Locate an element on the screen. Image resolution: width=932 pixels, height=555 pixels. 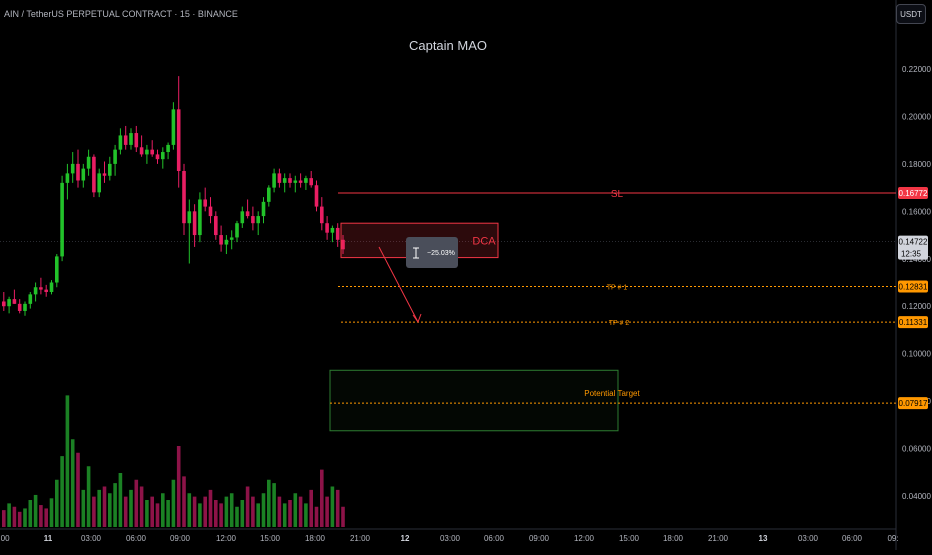
sl-label: SL is located at coordinates (617, 194).